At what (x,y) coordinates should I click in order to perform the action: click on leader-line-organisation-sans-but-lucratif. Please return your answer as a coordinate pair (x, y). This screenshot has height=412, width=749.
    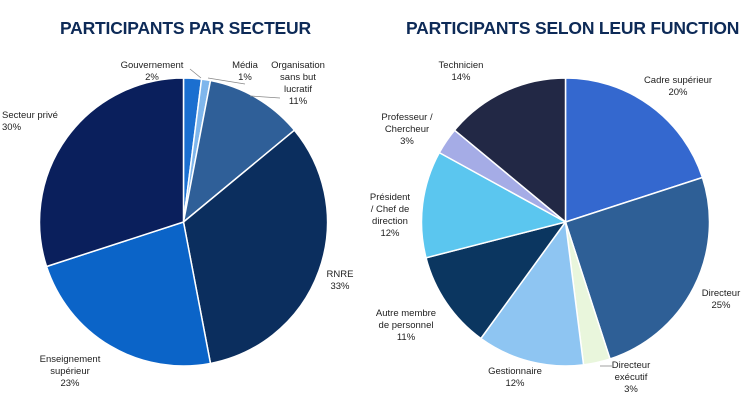
    Looking at the image, I should click on (265, 97).